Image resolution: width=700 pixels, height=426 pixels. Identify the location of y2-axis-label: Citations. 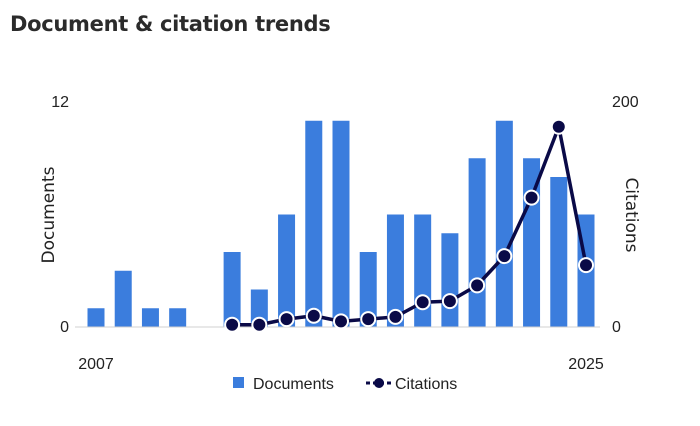
(631, 214).